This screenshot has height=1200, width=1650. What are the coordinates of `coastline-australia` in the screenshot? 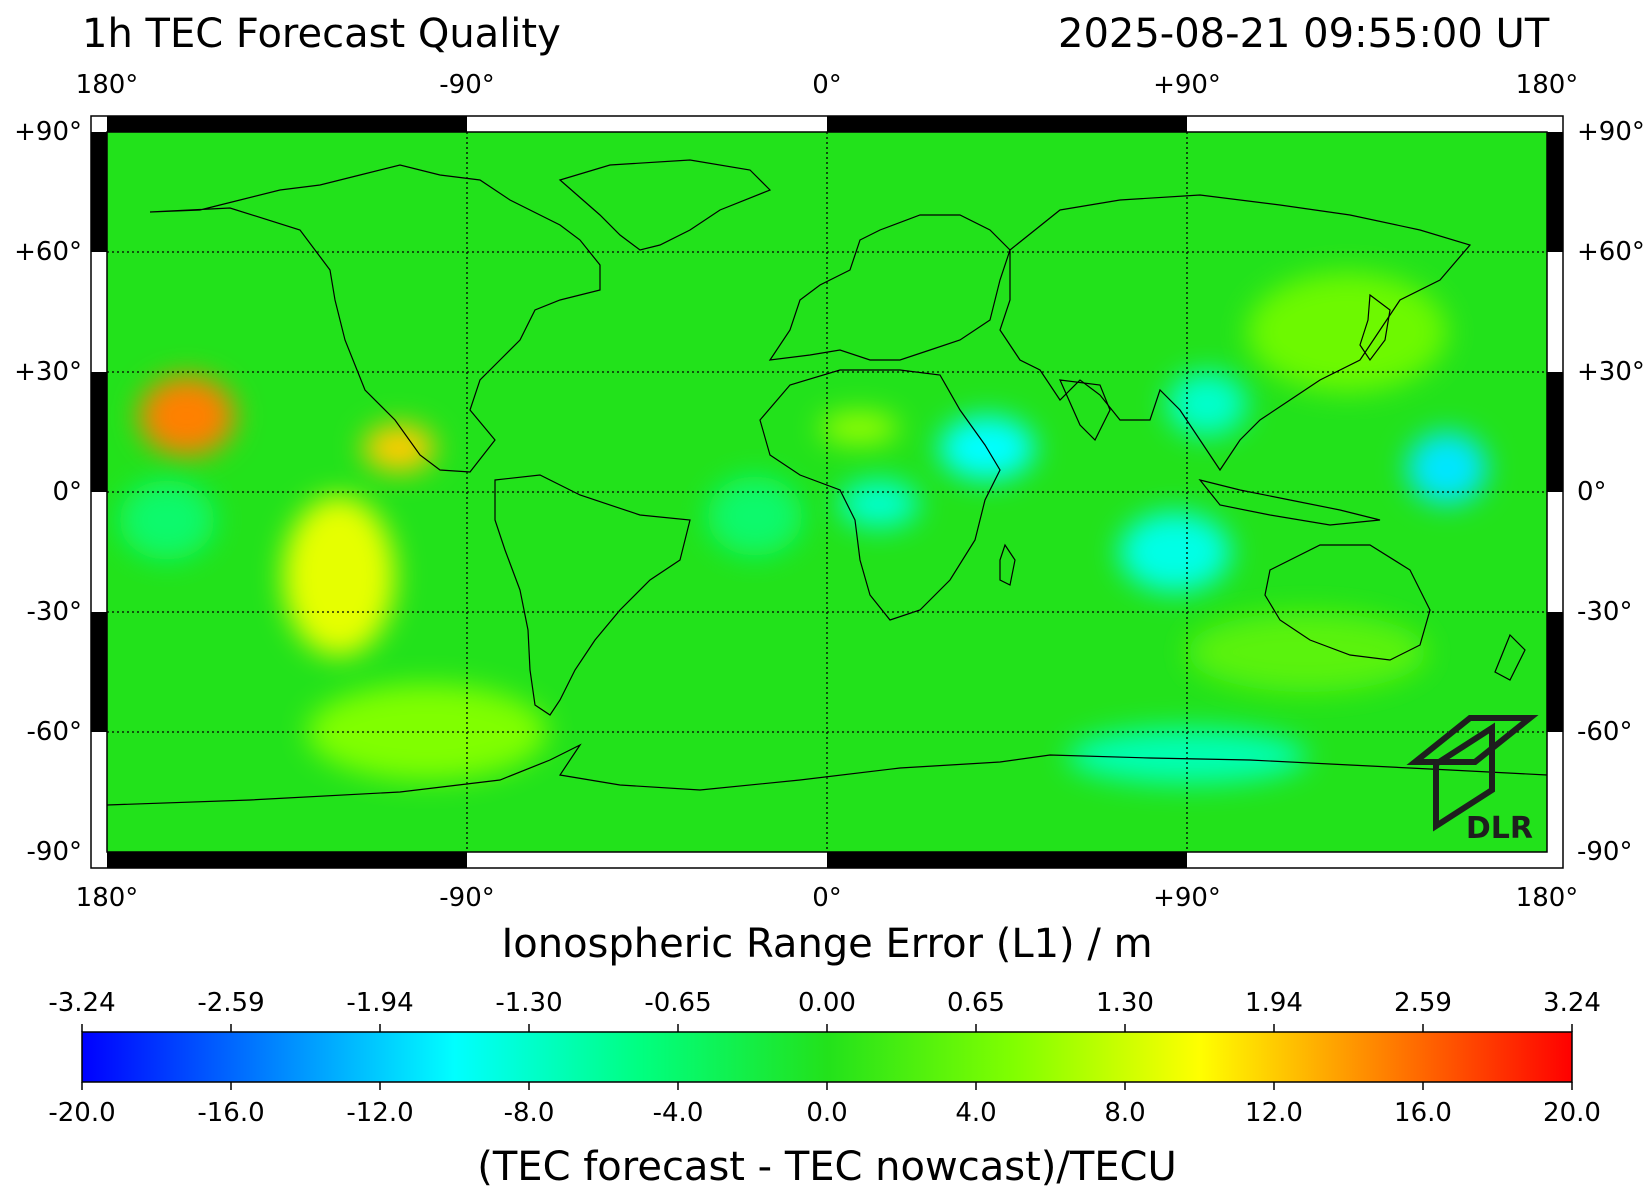 It's located at (1347, 602).